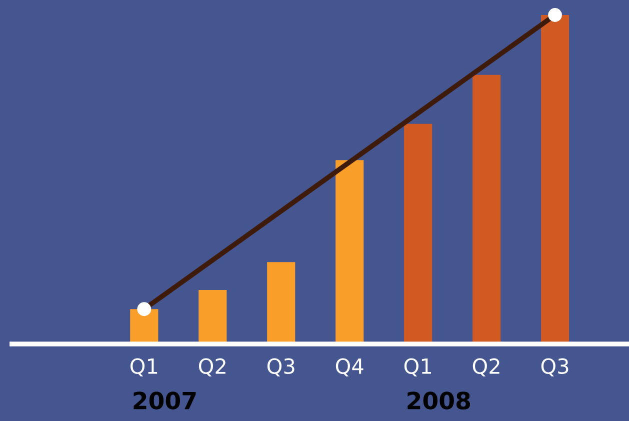 The image size is (629, 421). What do you see at coordinates (350, 367) in the screenshot?
I see `x-tick-label: Q4` at bounding box center [350, 367].